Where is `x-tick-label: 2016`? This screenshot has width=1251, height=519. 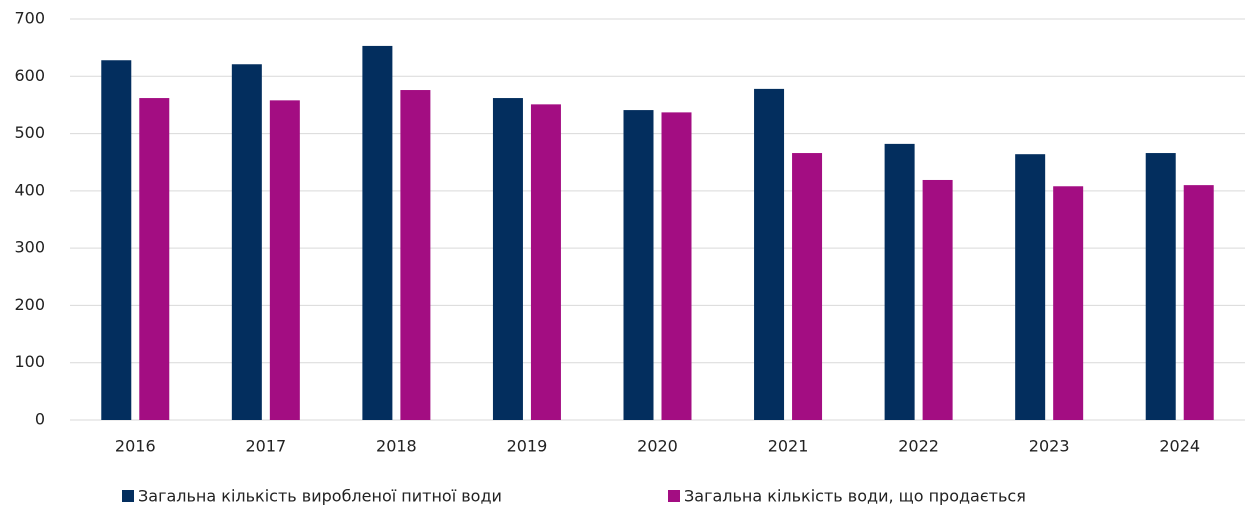 x-tick-label: 2016 is located at coordinates (135, 446).